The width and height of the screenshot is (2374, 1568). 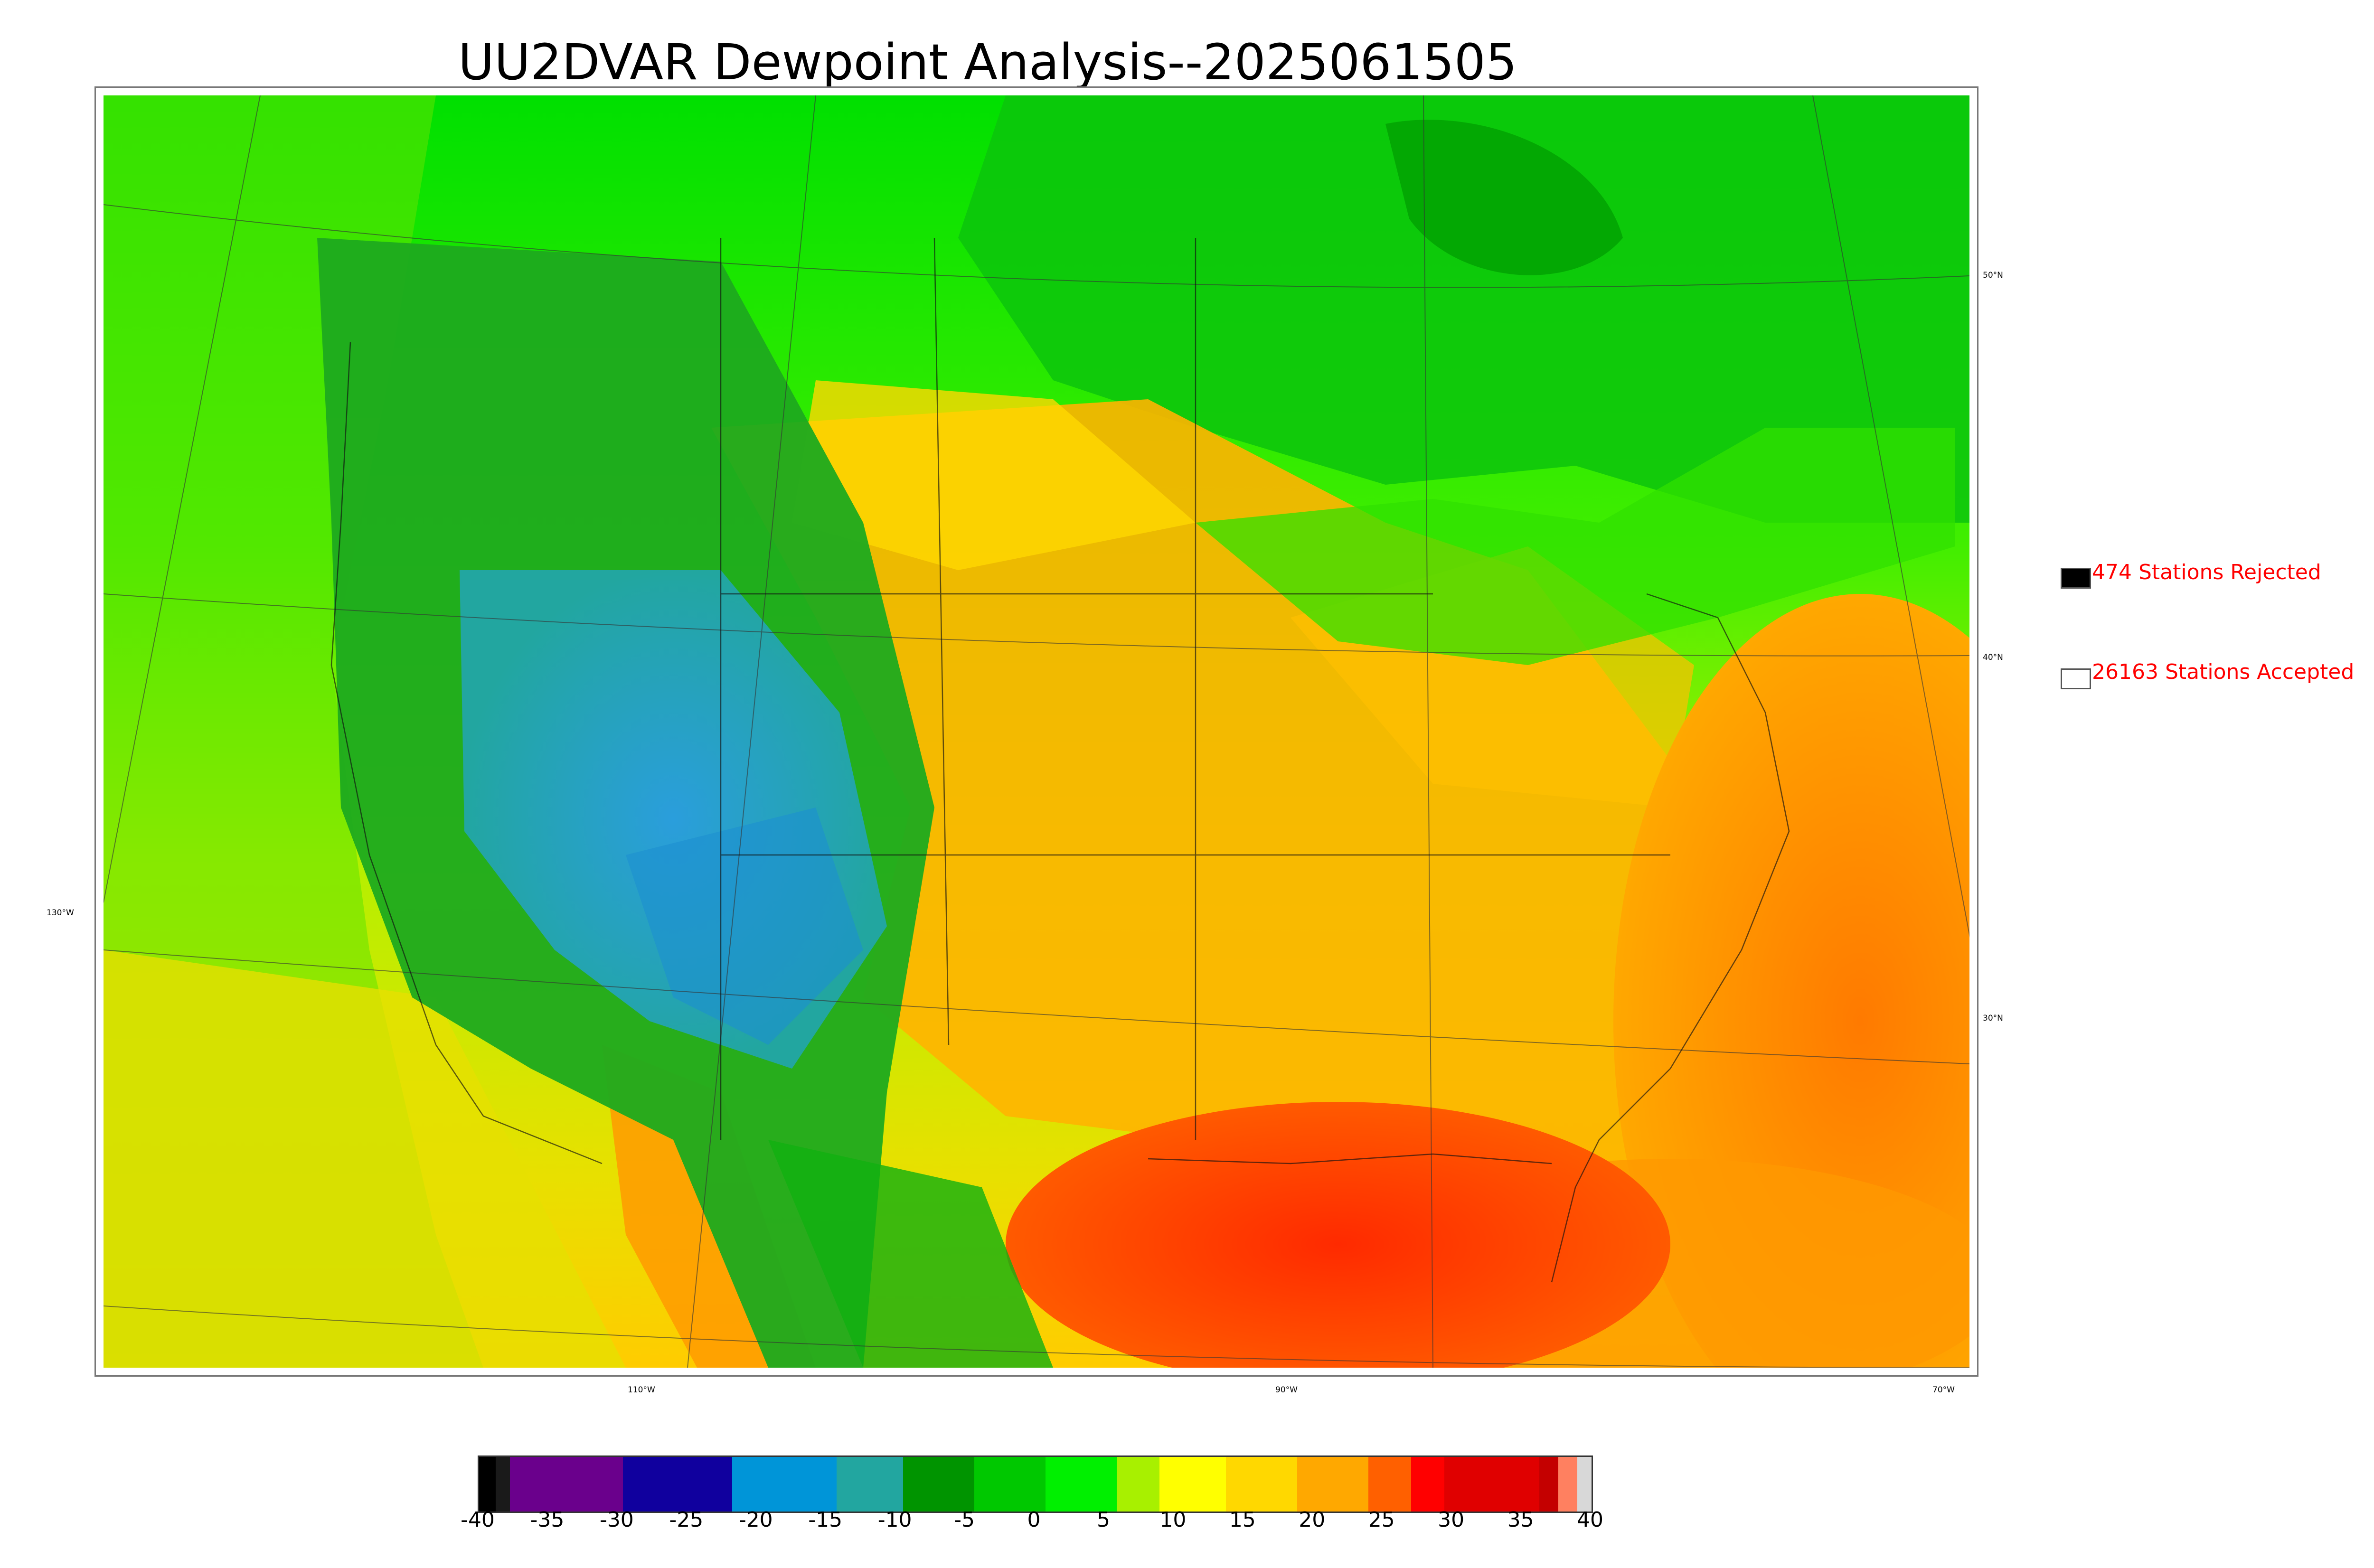 What do you see at coordinates (1590, 1520) in the screenshot?
I see `colorbar-tick: 40` at bounding box center [1590, 1520].